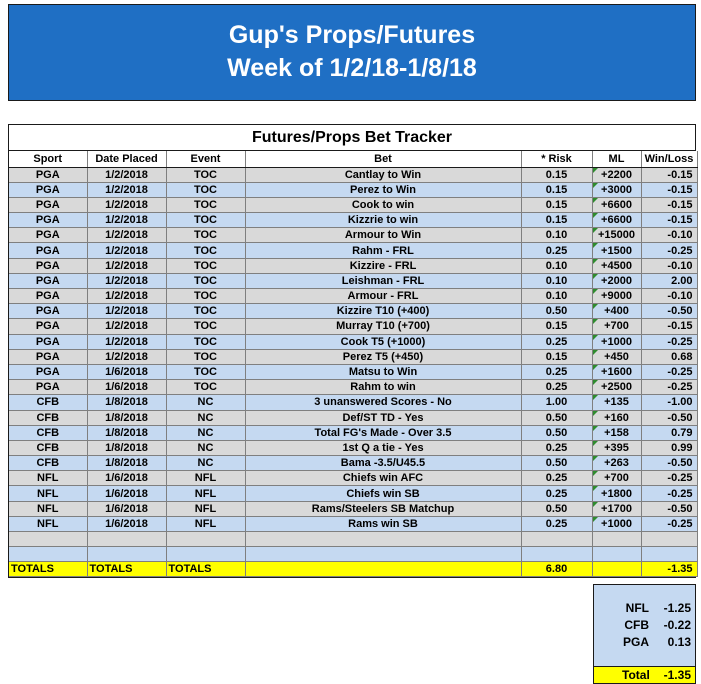  What do you see at coordinates (617, 342) in the screenshot?
I see `ml-cell: +1000` at bounding box center [617, 342].